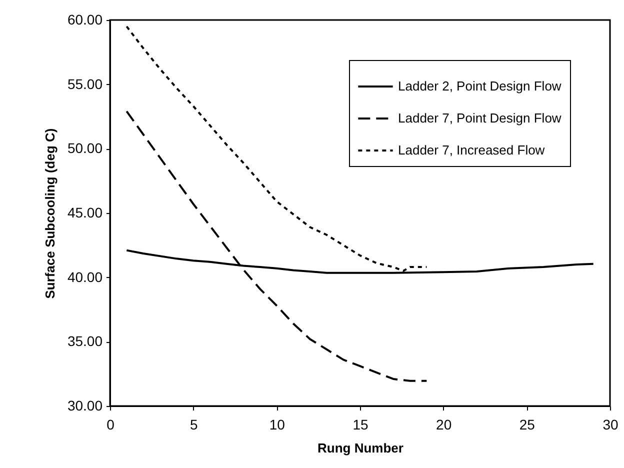  I want to click on x-tick-label: 15, so click(360, 424).